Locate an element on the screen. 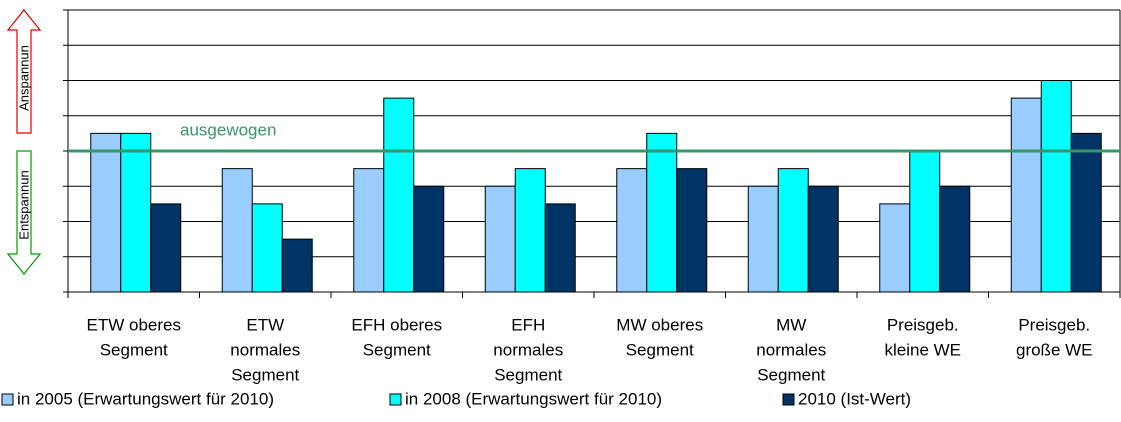 This screenshot has width=1121, height=422. legend-label: in 2008 (Erwartungswert für 2010) is located at coordinates (533, 398).